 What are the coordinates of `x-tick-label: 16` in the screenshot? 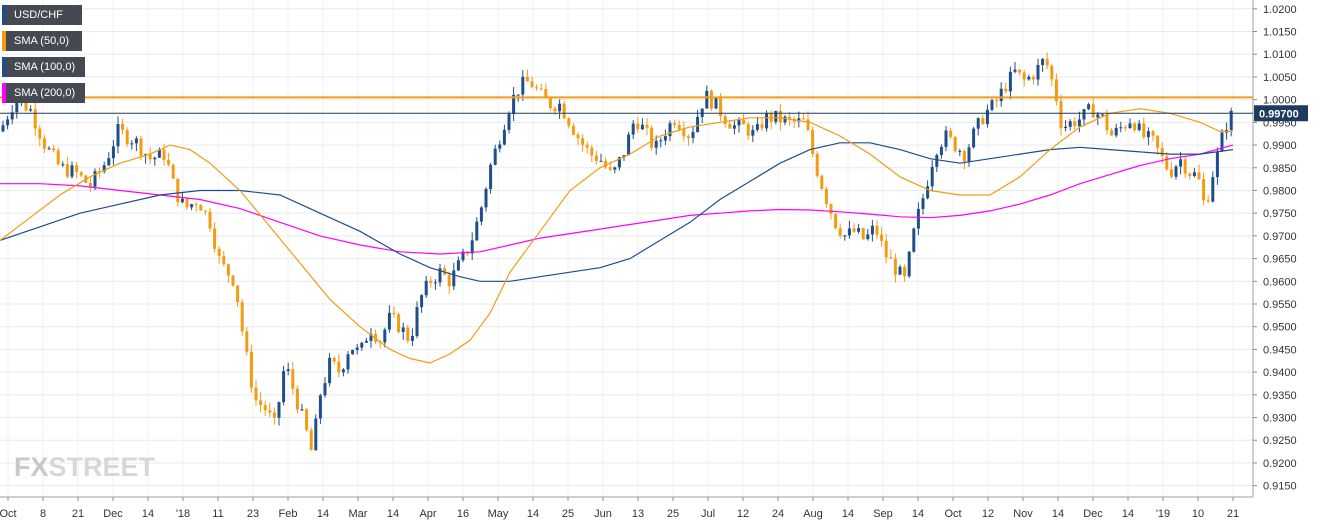 It's located at (463, 514).